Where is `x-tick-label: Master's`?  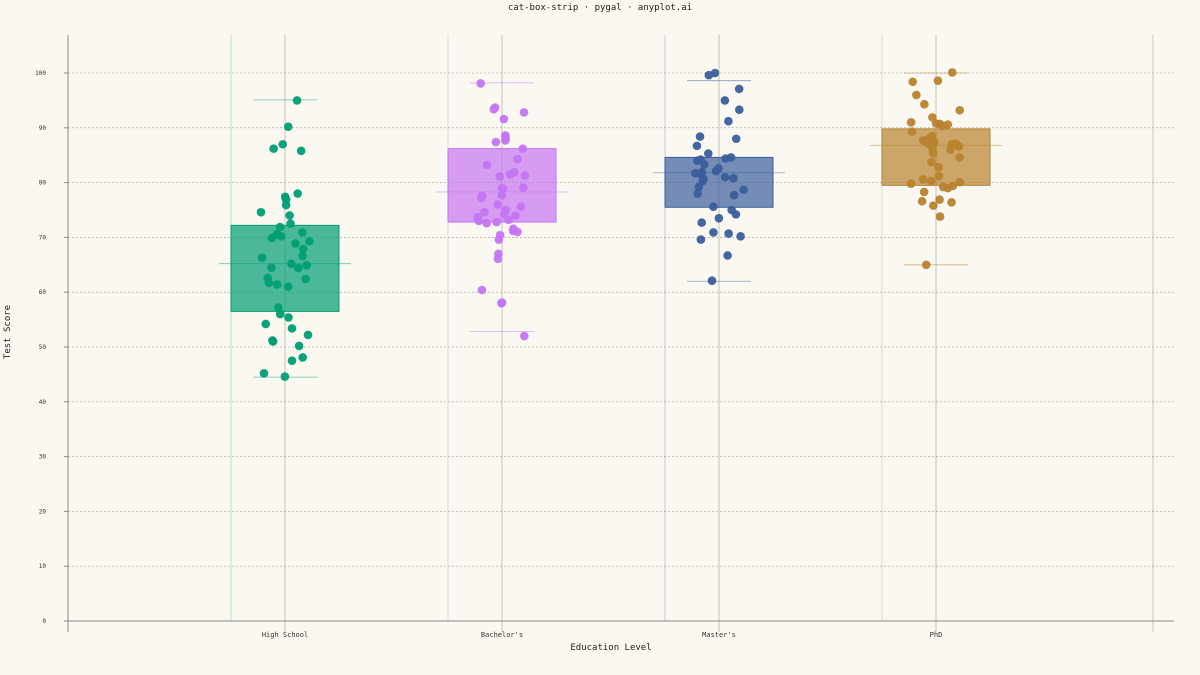 x-tick-label: Master's is located at coordinates (719, 635).